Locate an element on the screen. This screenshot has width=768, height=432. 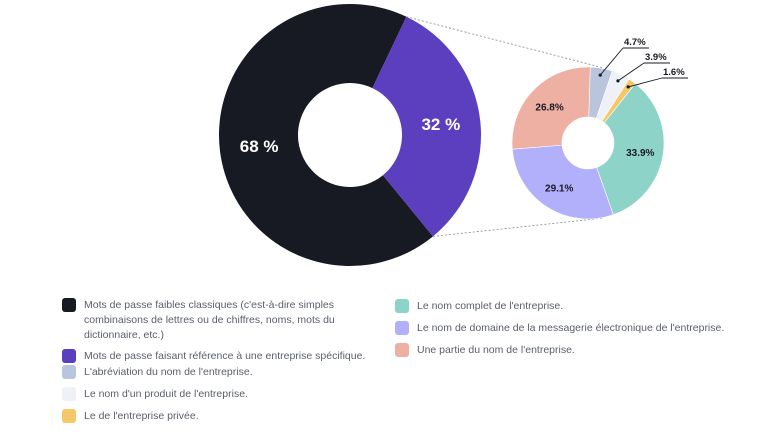
legend-label: Le nom d'un produit de l'entreprise. is located at coordinates (166, 394).